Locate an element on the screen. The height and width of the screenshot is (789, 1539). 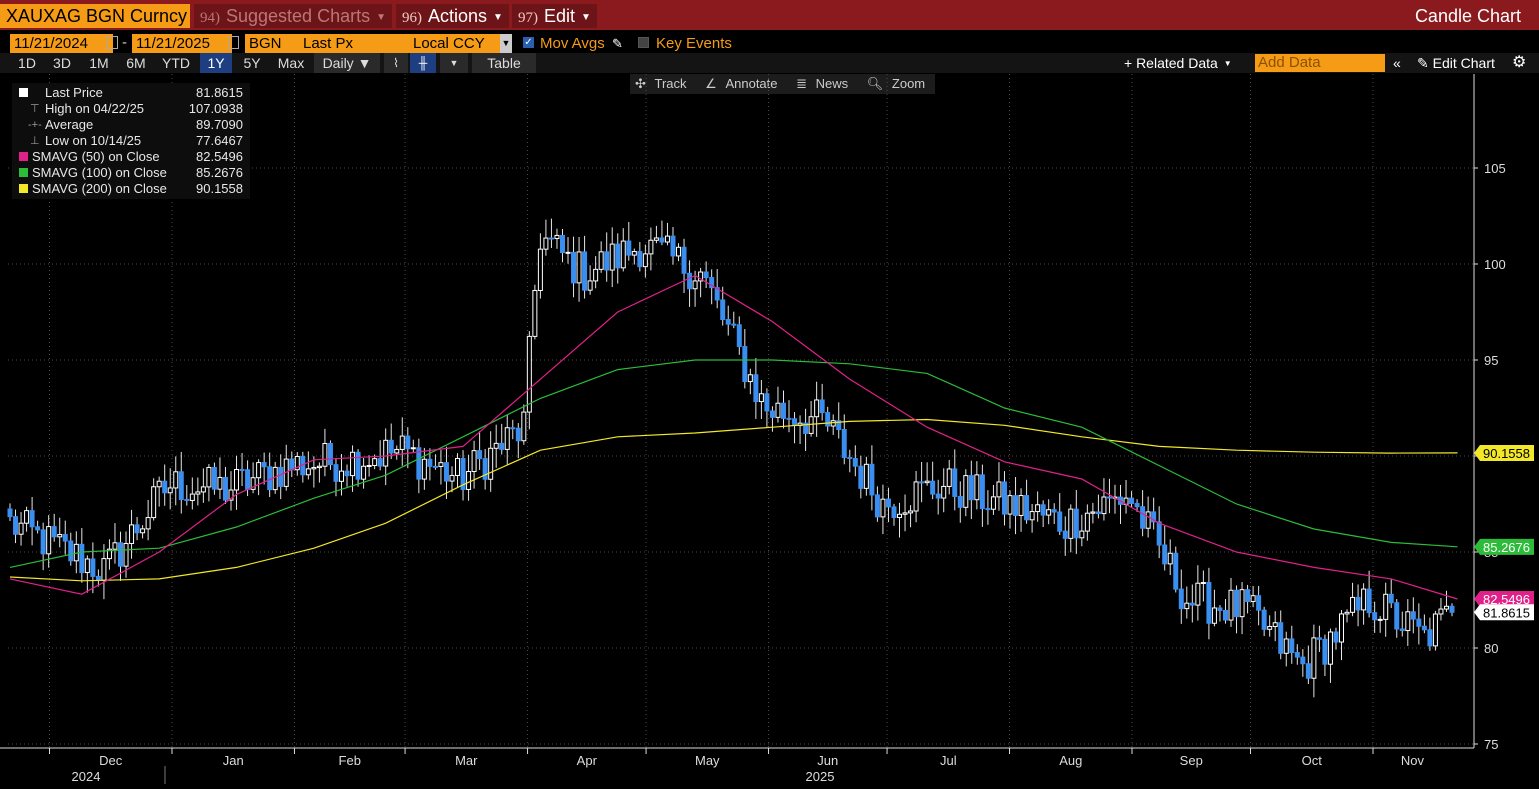
edit-menu: 97) Edit ▼ is located at coordinates (554, 16).